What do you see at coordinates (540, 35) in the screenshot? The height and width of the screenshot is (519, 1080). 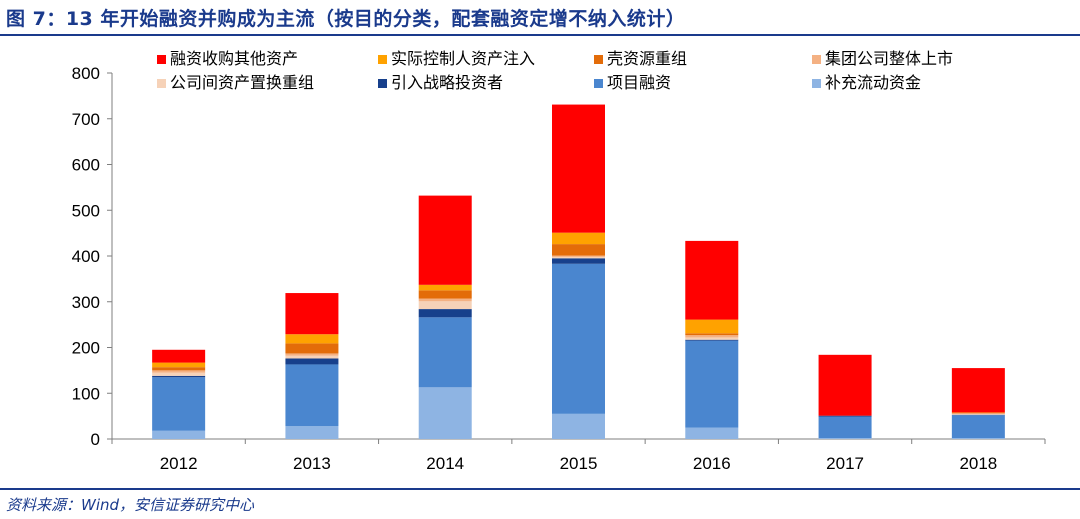 I see `title-rule` at bounding box center [540, 35].